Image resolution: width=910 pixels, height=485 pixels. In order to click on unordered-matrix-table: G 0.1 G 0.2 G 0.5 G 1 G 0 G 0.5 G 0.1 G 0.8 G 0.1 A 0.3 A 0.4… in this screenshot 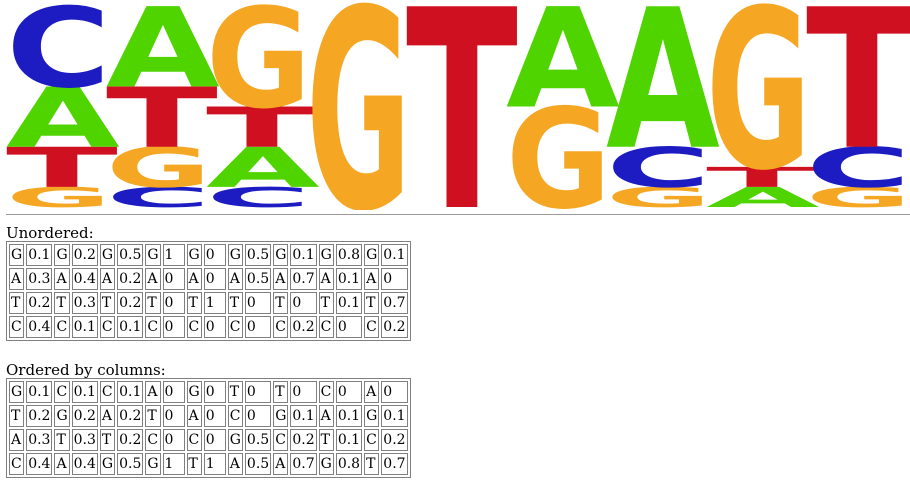, I will do `click(208, 291)`.